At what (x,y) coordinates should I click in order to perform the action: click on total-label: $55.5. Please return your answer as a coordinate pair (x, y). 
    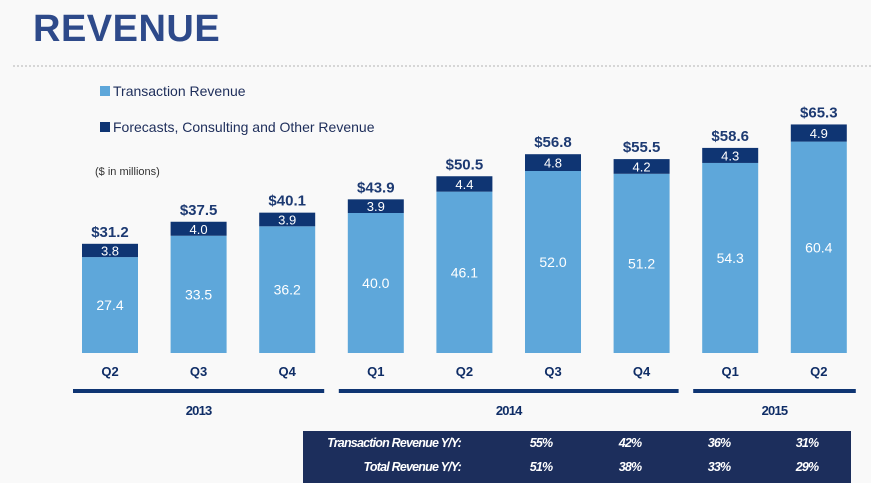
    Looking at the image, I should click on (642, 147).